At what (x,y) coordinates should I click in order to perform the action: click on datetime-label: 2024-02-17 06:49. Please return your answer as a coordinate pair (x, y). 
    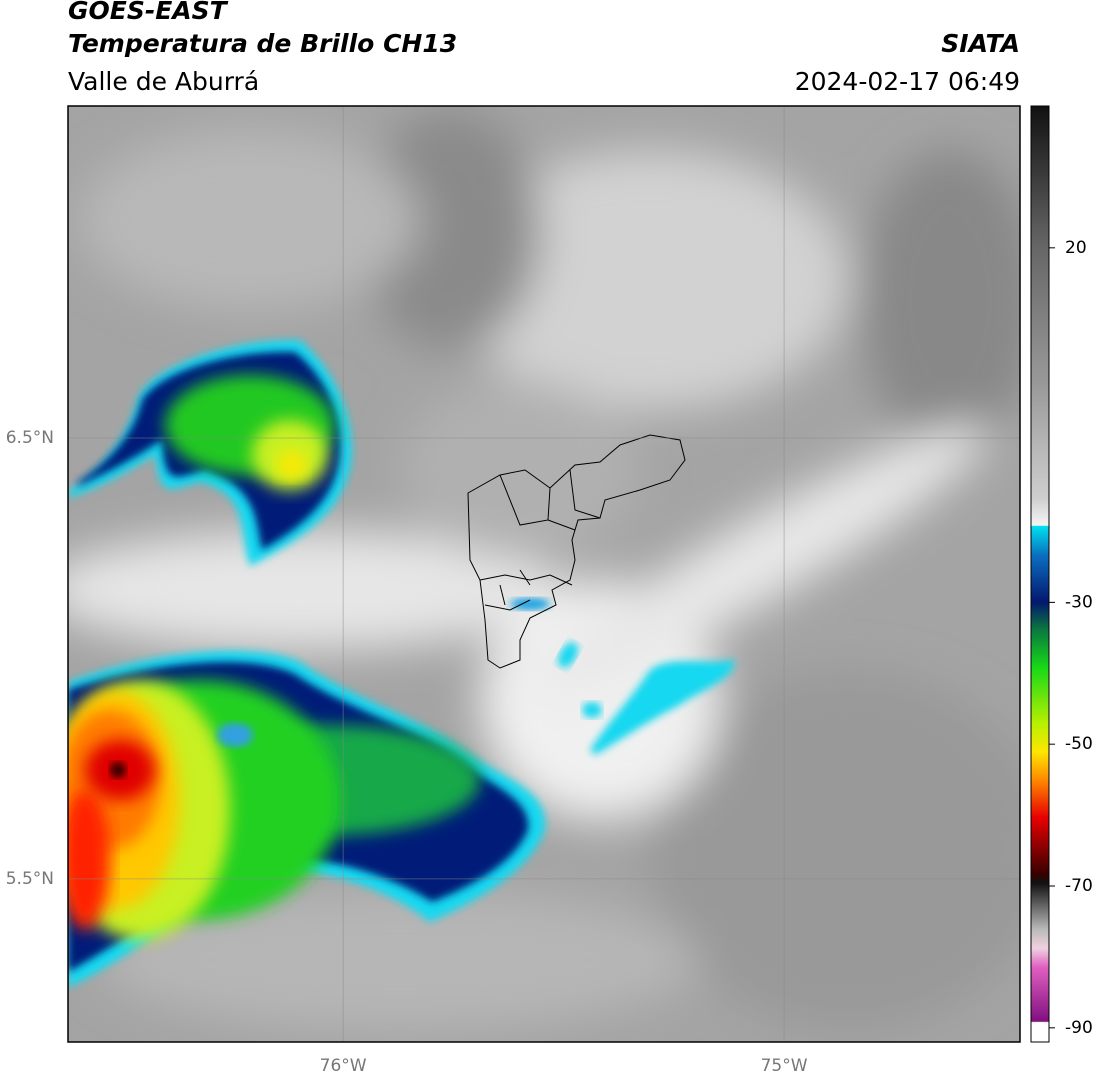
    Looking at the image, I should click on (907, 81).